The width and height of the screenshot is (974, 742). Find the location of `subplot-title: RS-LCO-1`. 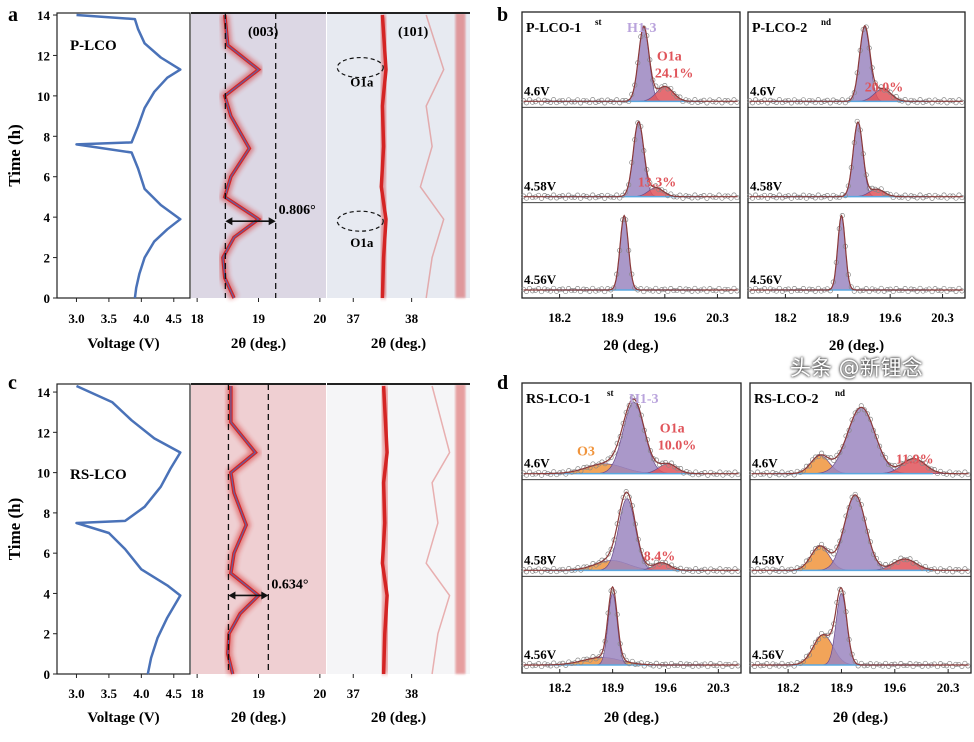

subplot-title: RS-LCO-1 is located at coordinates (558, 399).